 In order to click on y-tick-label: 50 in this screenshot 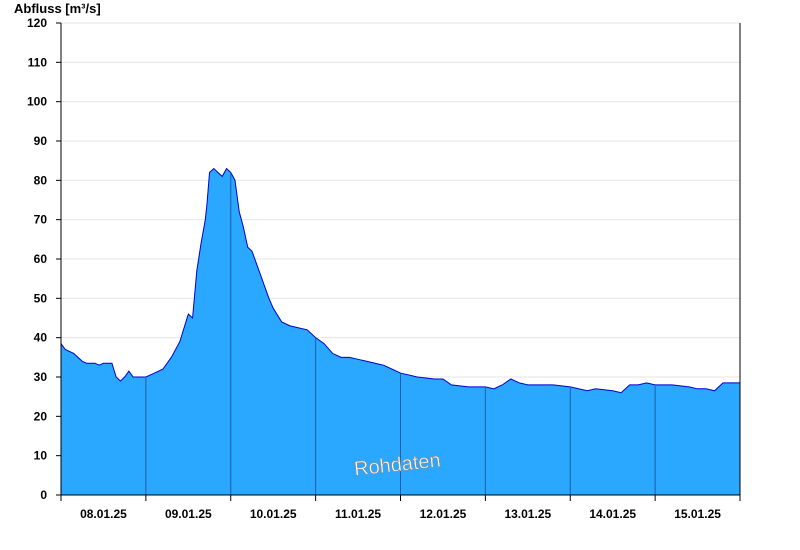, I will do `click(41, 298)`.